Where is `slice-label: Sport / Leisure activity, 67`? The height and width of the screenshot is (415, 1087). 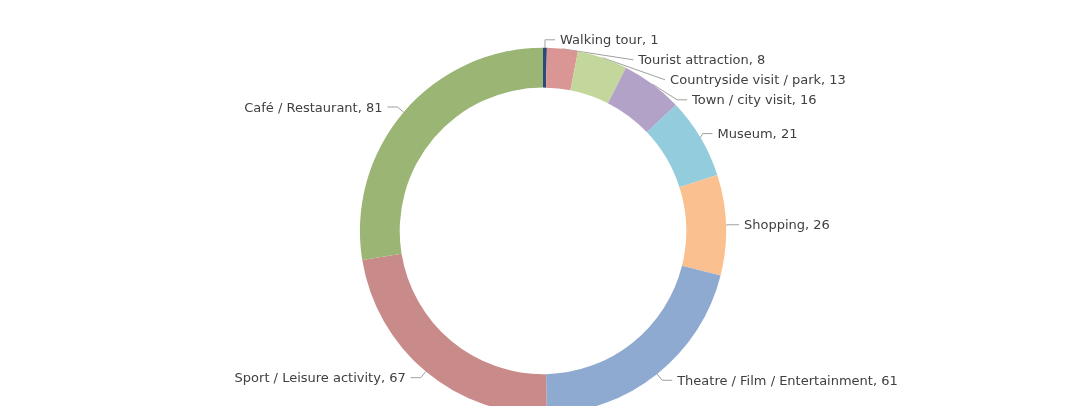
slice-label: Sport / Leisure activity, 67 is located at coordinates (320, 378).